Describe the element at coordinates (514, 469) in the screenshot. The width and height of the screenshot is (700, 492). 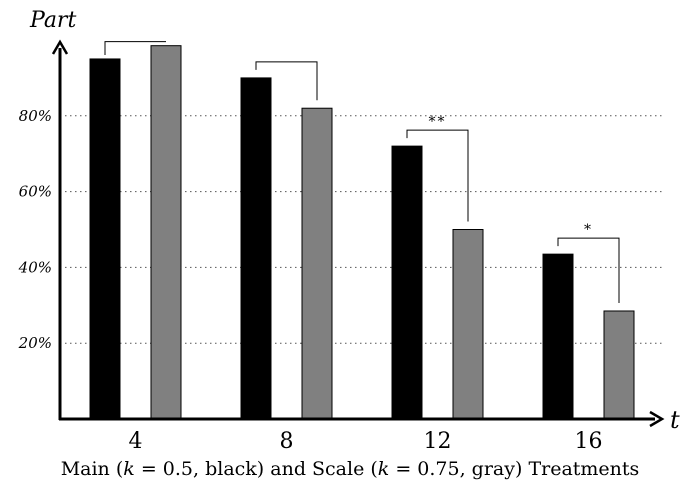
I see `caption-part-3: = 0.75, gray) Treatments` at that location.